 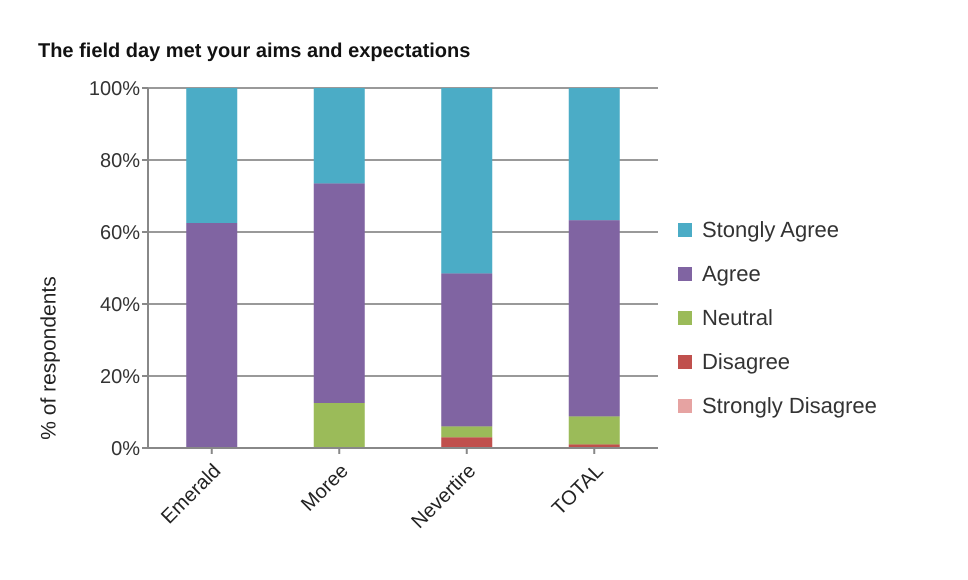 What do you see at coordinates (120, 233) in the screenshot?
I see `y-tick-label: 60%` at bounding box center [120, 233].